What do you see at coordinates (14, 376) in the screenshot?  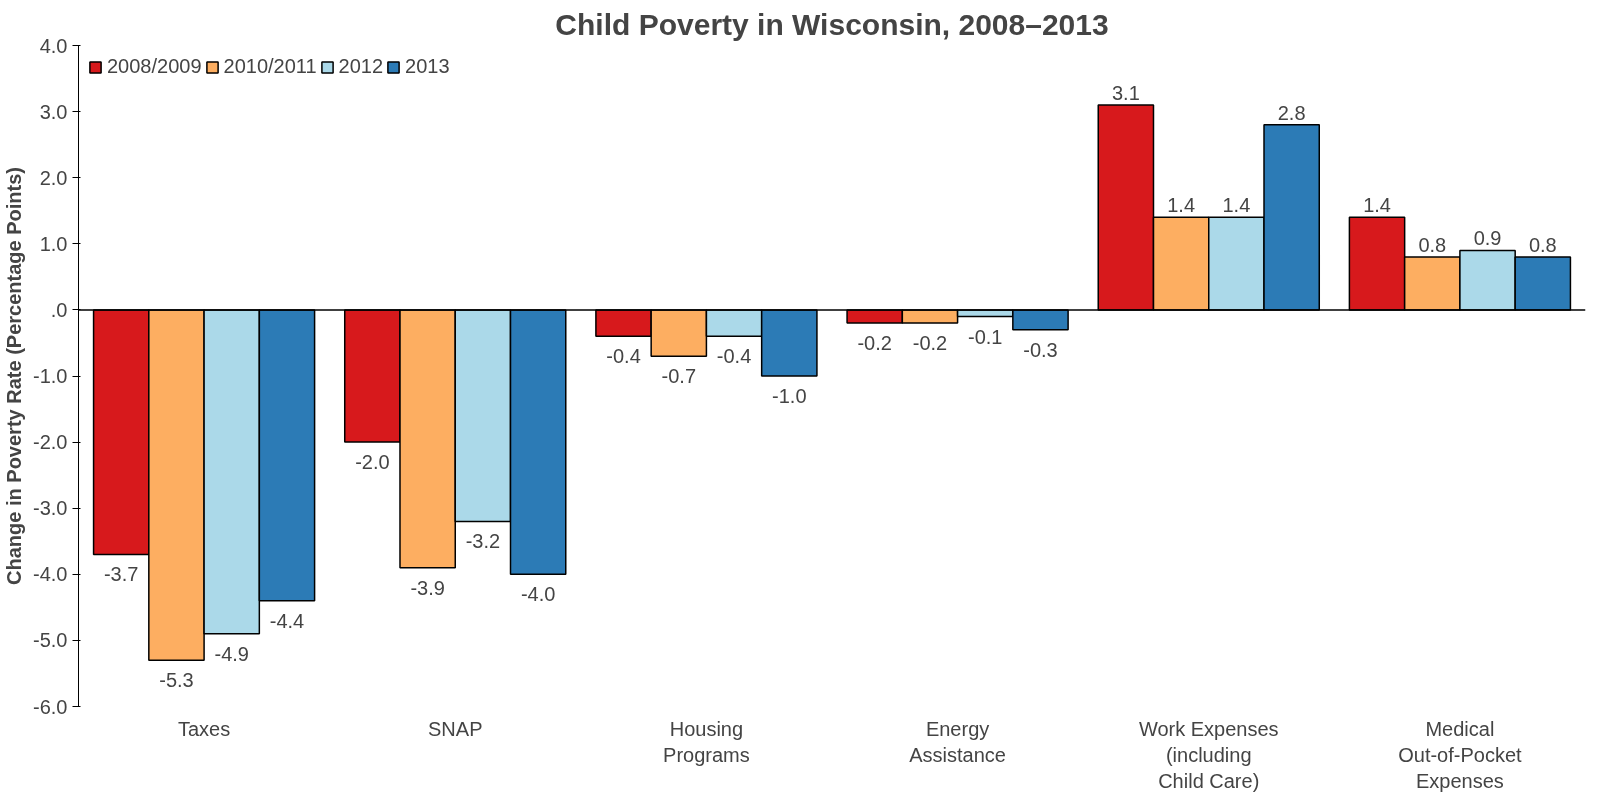 I see `y-axis-title: Change in Poverty Rate (Percentage Points)` at bounding box center [14, 376].